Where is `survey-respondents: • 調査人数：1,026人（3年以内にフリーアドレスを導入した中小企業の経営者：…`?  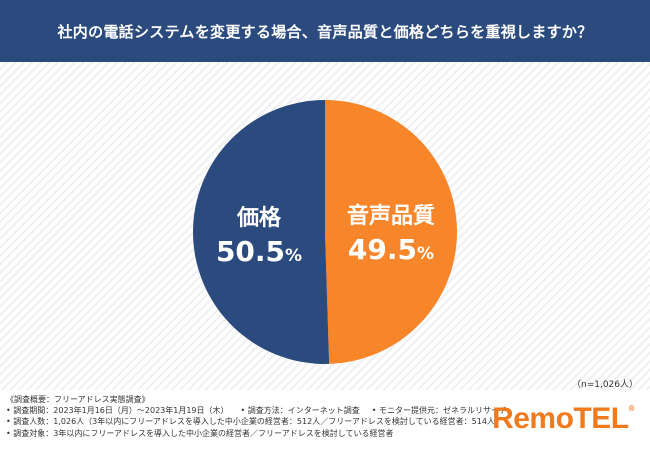 survey-respondents: • 調査人数：1,026人（3年以内にフリーアドレスを導入した中小企業の経営者：… is located at coordinates (254, 422).